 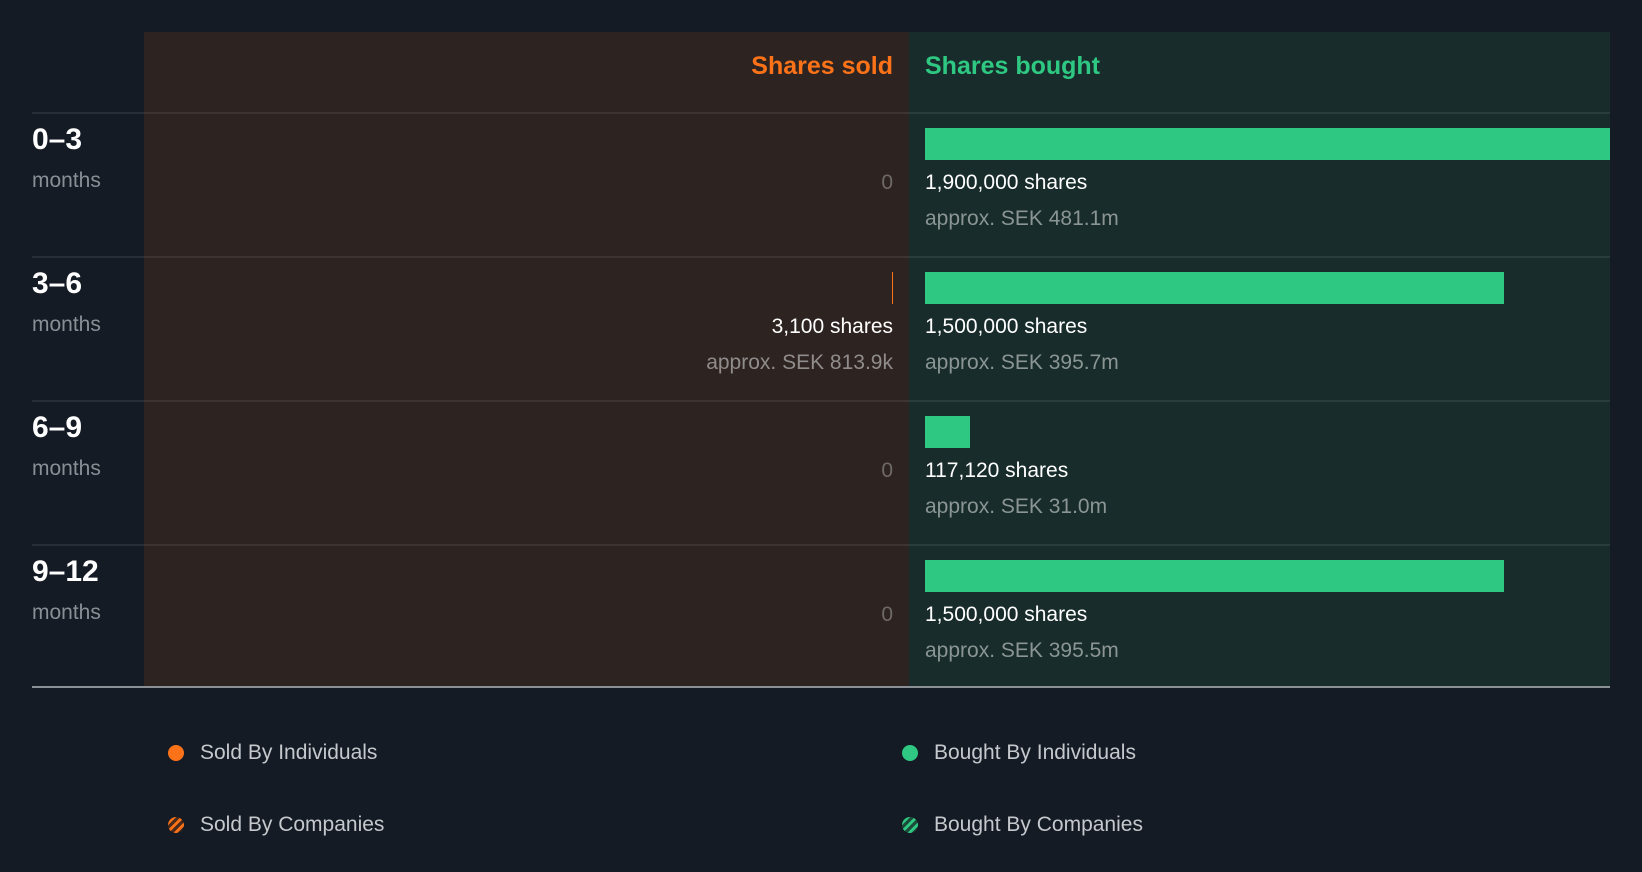 I want to click on period-label: 0–3, so click(x=57, y=139).